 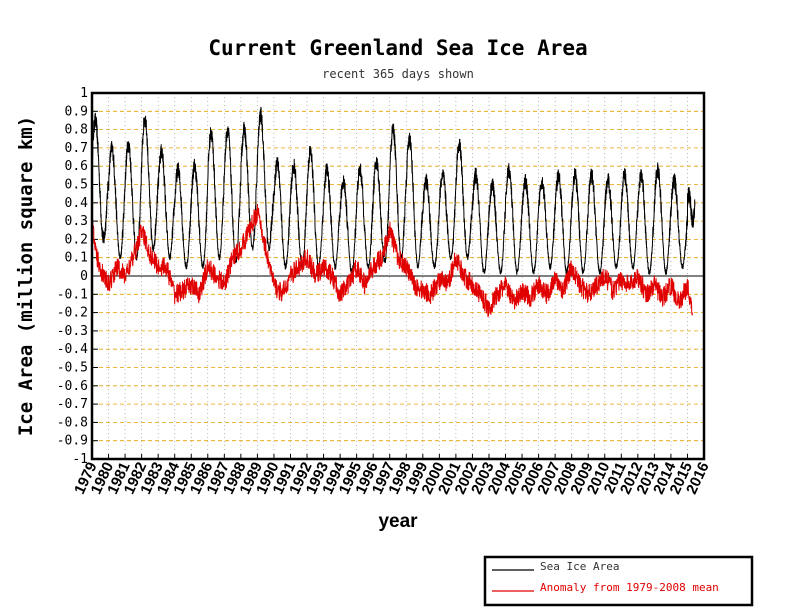 What do you see at coordinates (398, 74) in the screenshot?
I see `chart-subtitle: recent 365 days shown` at bounding box center [398, 74].